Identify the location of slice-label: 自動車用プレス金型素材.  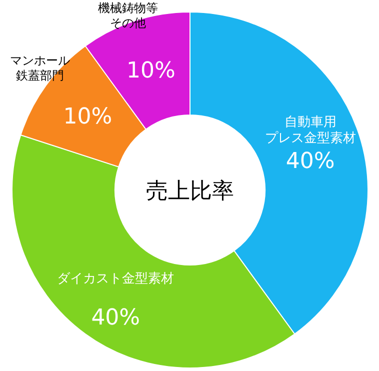
(310, 130).